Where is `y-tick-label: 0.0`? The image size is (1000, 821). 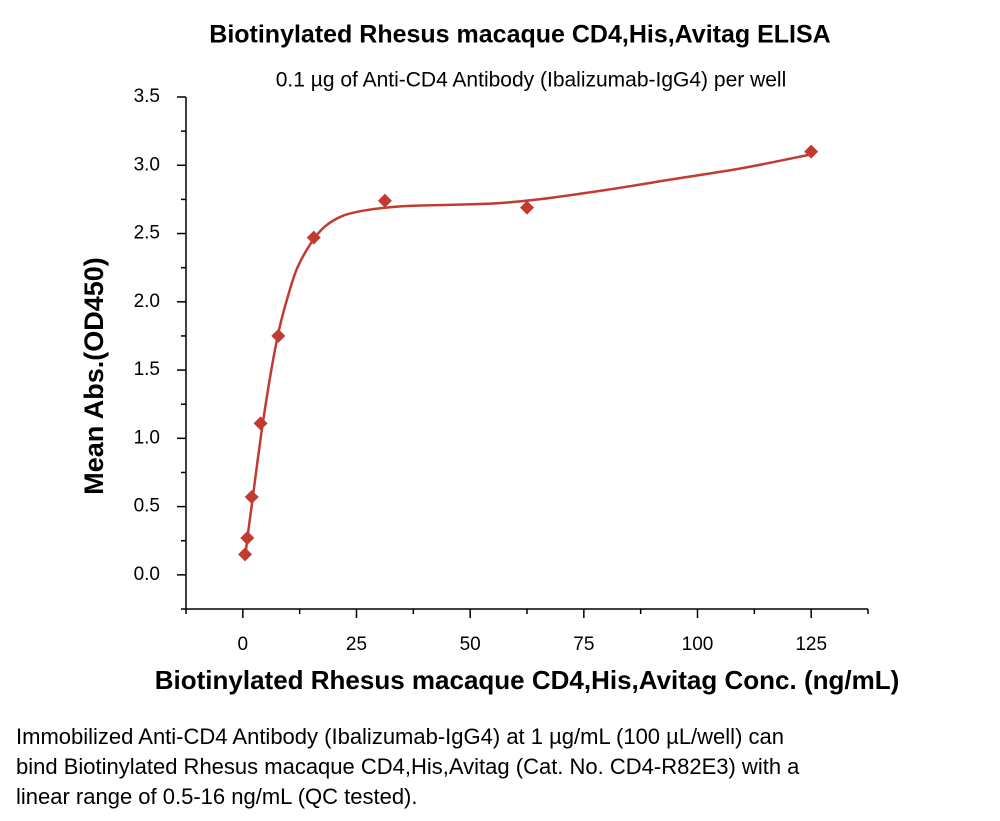
y-tick-label: 0.0 is located at coordinates (147, 574).